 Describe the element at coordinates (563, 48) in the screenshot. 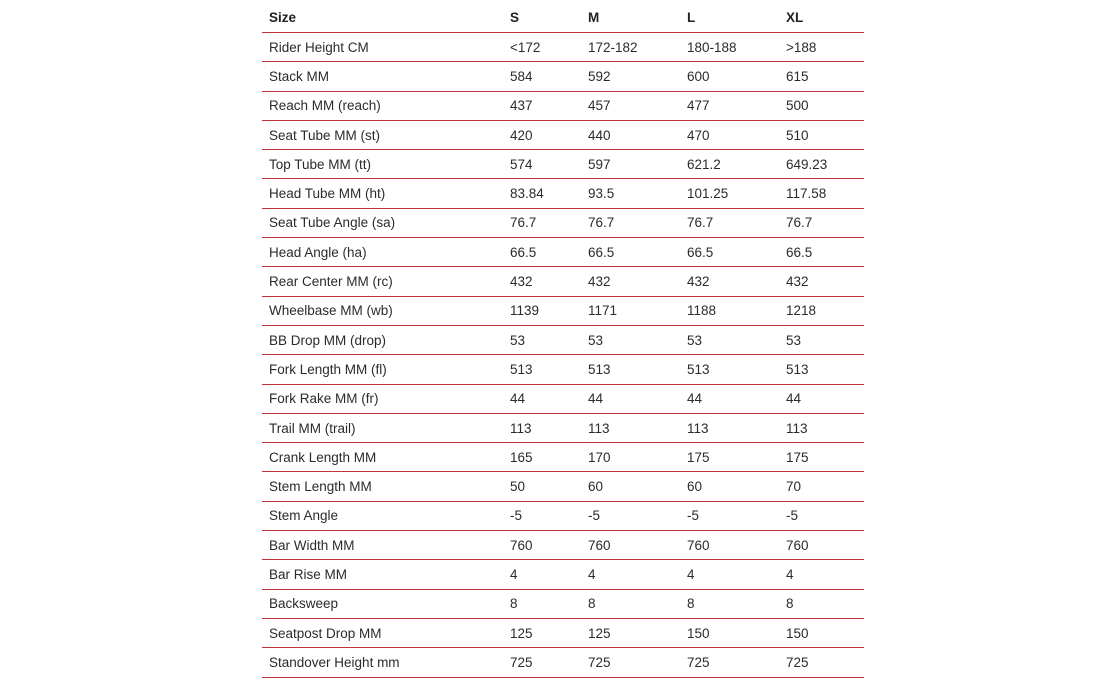

I see `table-row: Rider Height CM <172 172-182 180-188 >188` at that location.